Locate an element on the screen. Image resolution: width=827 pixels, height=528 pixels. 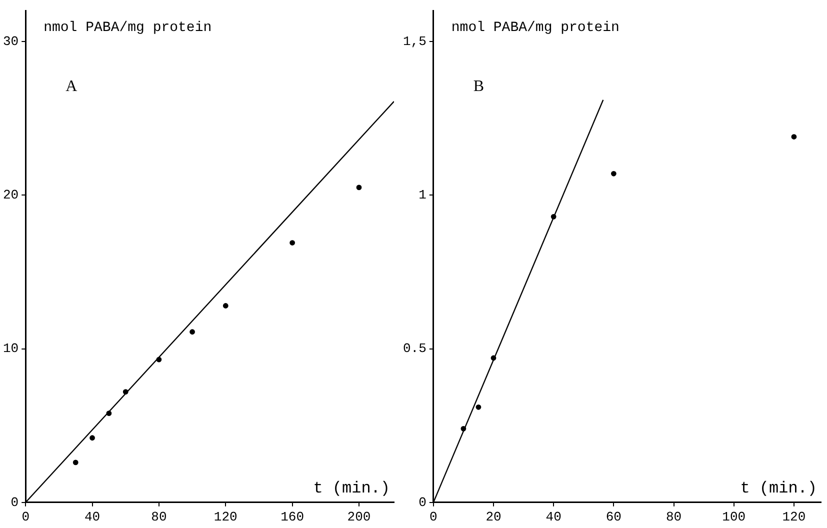
x-tick-label: 200 is located at coordinates (359, 517).